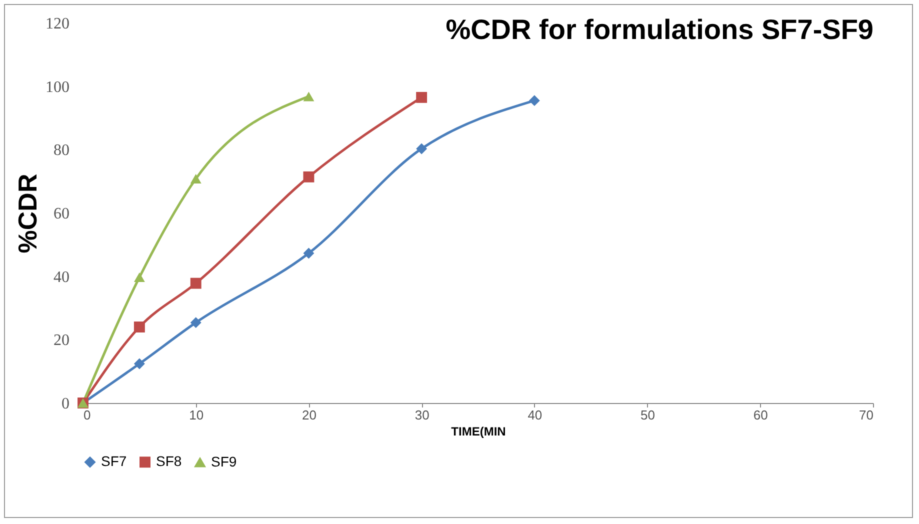  What do you see at coordinates (87, 415) in the screenshot?
I see `x-tick-label: 0` at bounding box center [87, 415].